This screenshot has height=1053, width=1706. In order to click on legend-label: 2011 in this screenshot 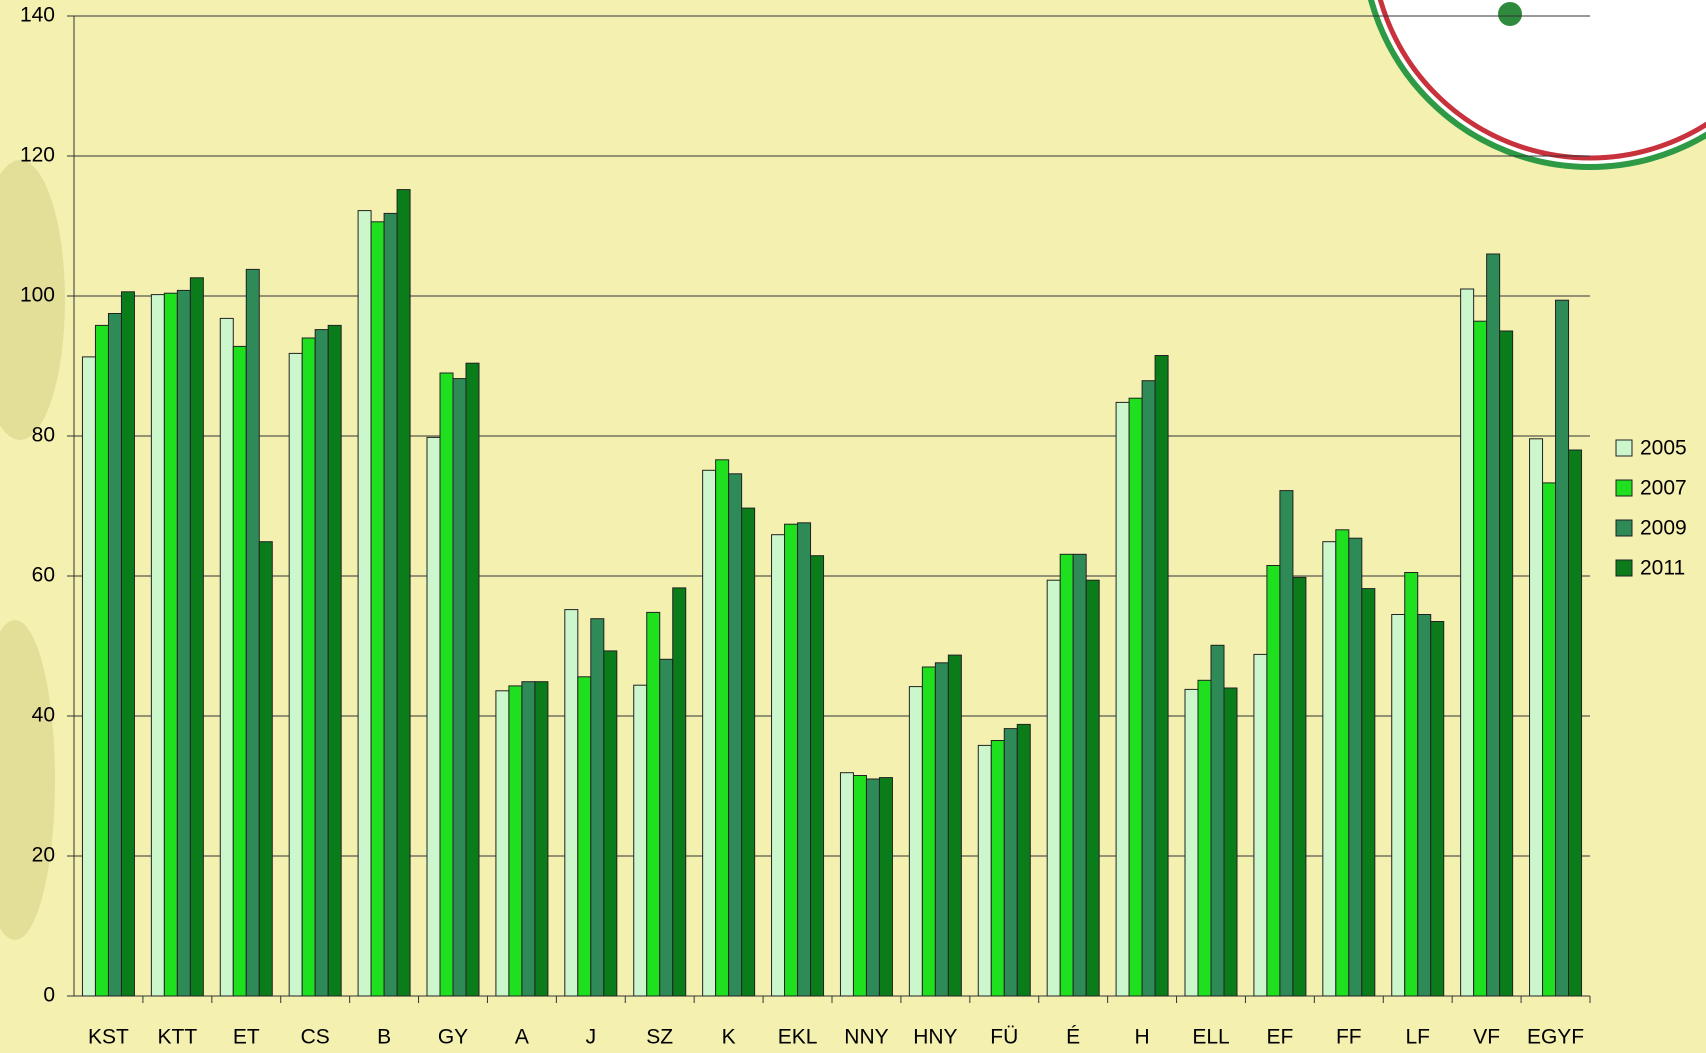, I will do `click(1662, 568)`.